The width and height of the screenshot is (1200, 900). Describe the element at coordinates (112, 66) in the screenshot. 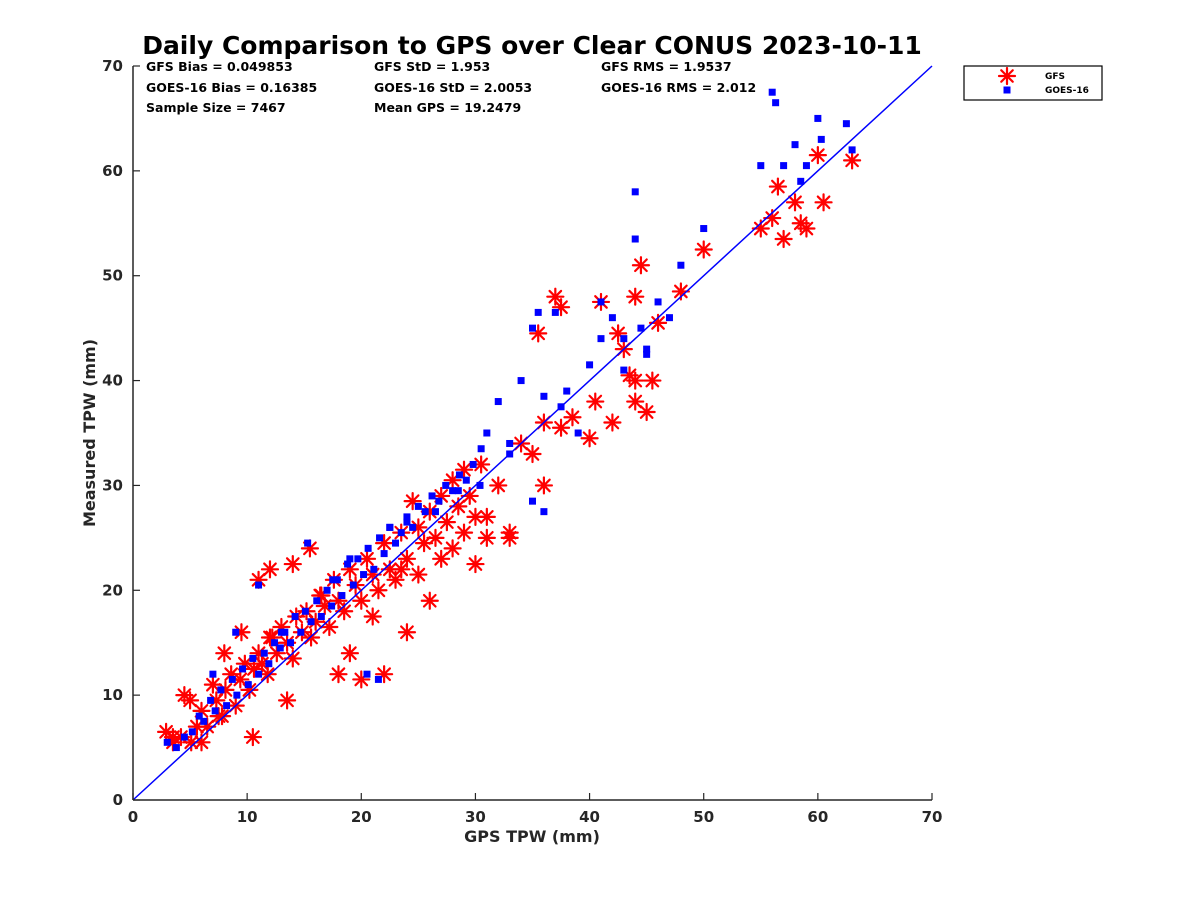

I see `y-tick-label: 70` at that location.